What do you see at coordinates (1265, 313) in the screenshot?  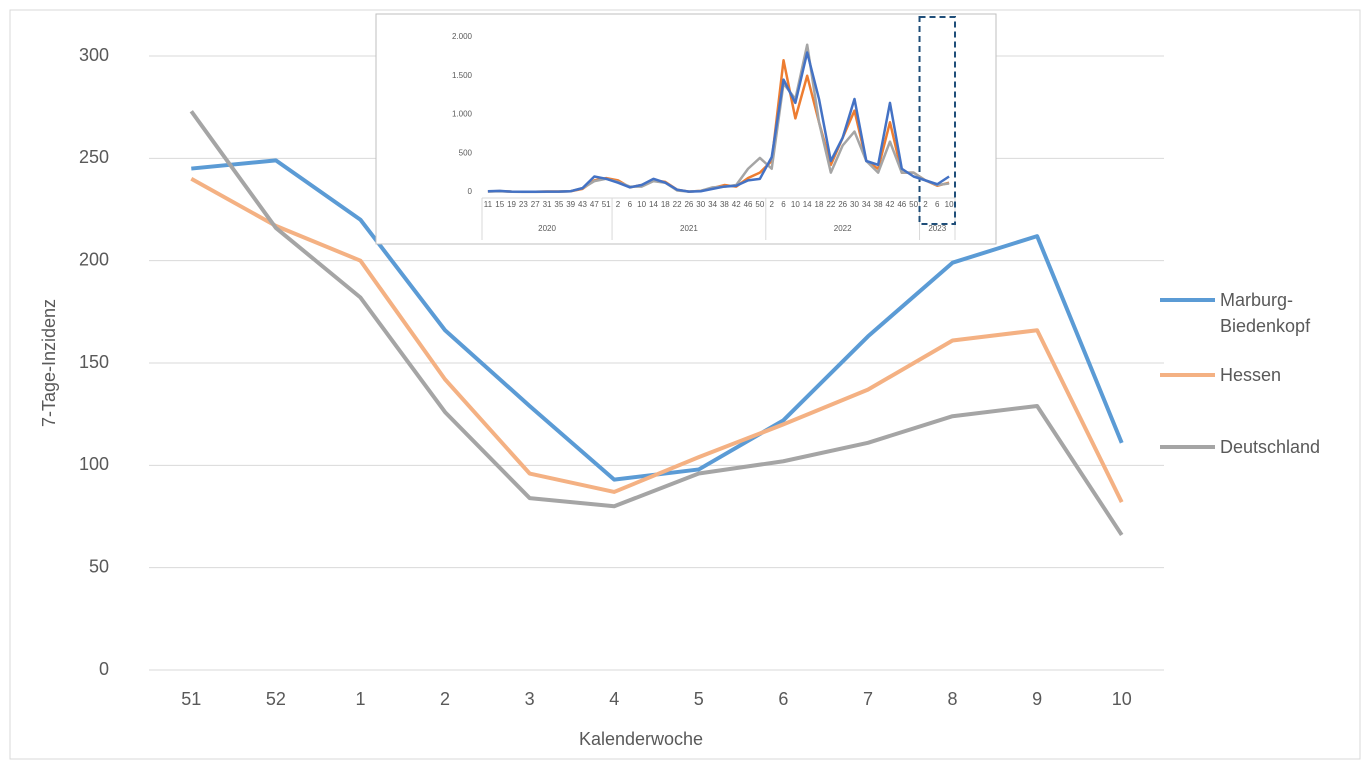 I see `legend-label: Marburg-Biedenkopf` at bounding box center [1265, 313].